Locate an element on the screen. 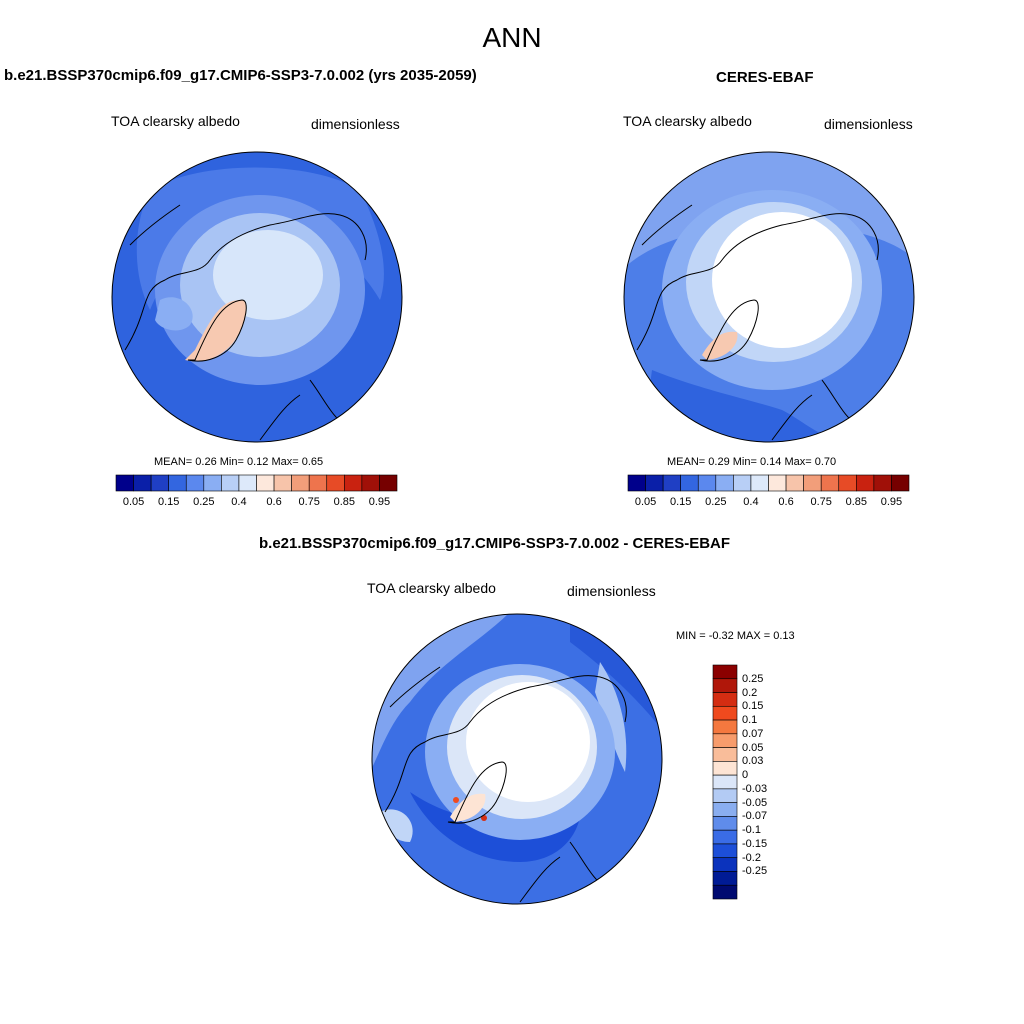 The height and width of the screenshot is (1024, 1024). diff-colorbar-tick-label: 0.25 is located at coordinates (753, 678).